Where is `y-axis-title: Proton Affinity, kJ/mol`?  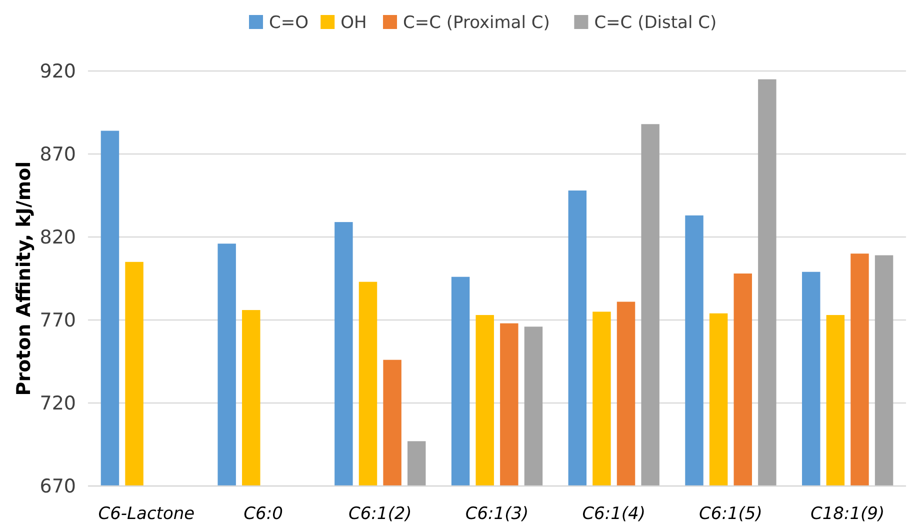 y-axis-title: Proton Affinity, kJ/mol is located at coordinates (24, 278).